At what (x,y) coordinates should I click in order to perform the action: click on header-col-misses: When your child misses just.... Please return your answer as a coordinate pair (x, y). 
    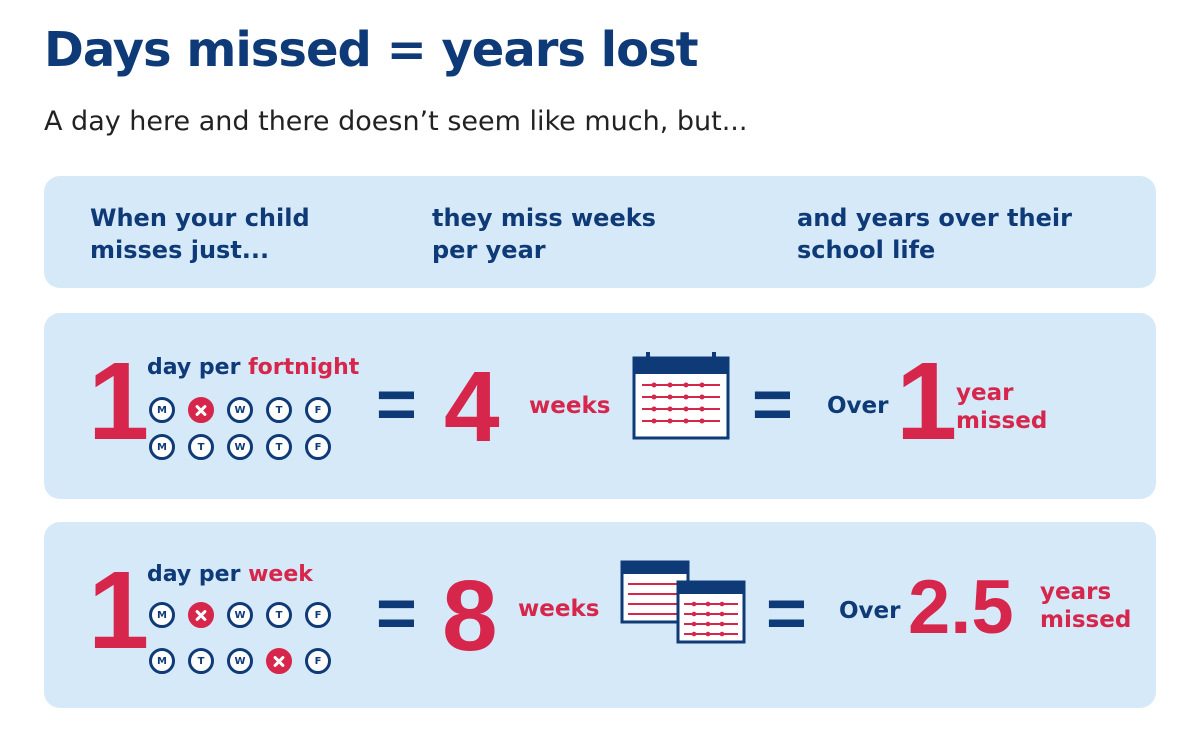
    Looking at the image, I should click on (200, 234).